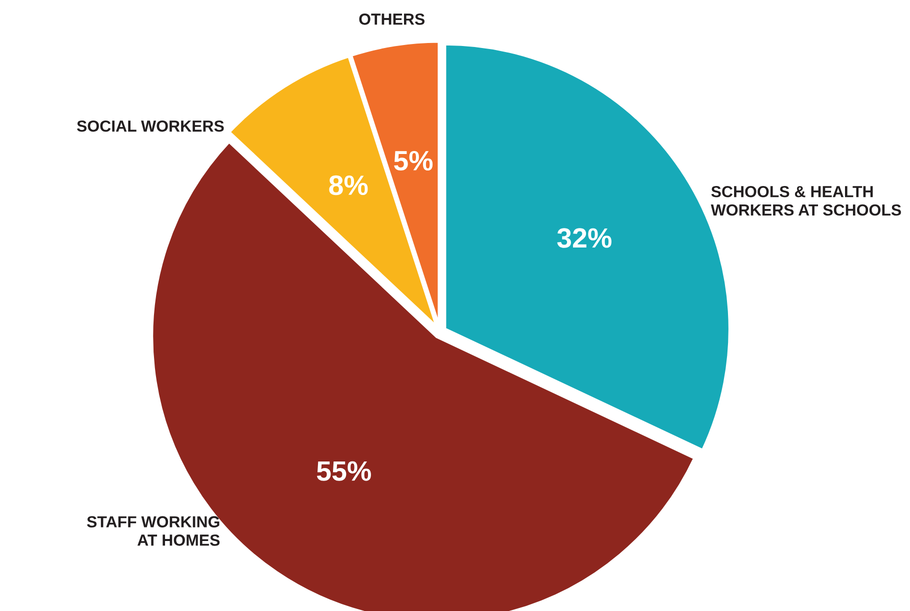  I want to click on data-label: 8%, so click(348, 185).